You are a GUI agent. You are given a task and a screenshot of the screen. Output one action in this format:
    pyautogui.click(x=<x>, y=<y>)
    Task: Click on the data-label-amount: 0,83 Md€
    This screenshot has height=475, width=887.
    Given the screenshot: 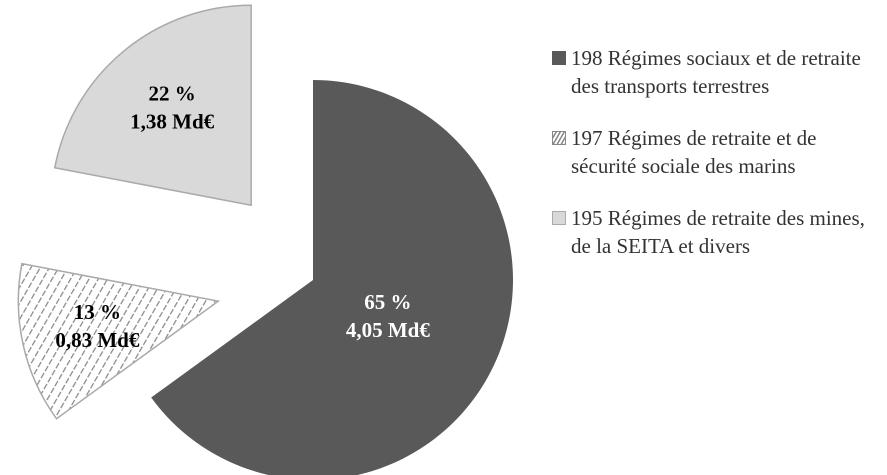 What is the action you would take?
    pyautogui.click(x=97, y=340)
    